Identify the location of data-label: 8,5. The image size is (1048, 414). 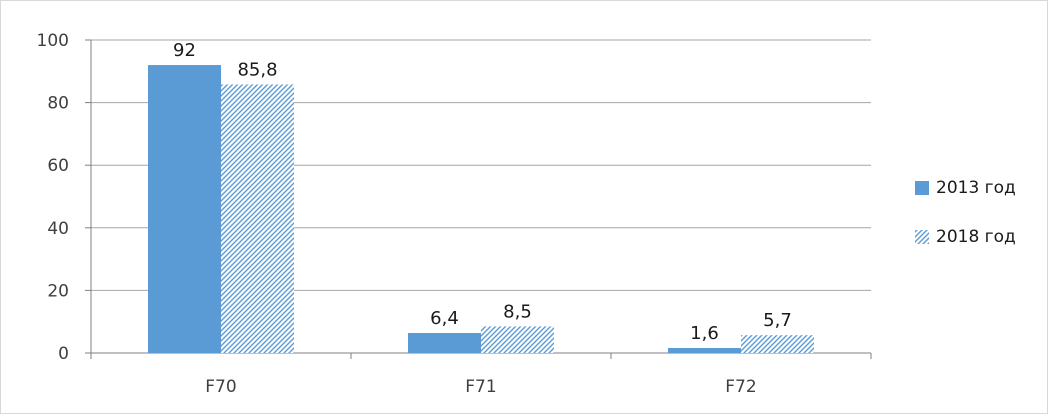
(517, 311).